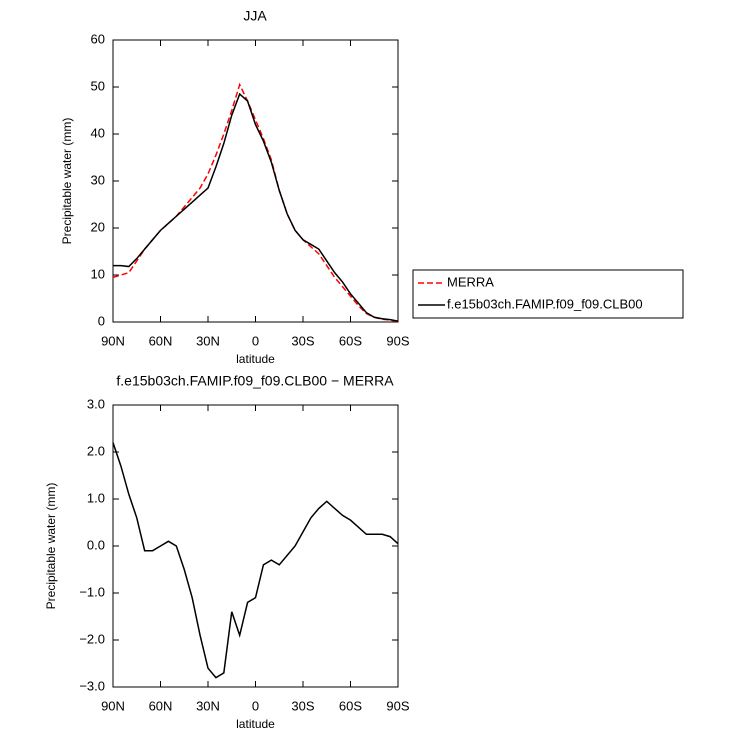 The image size is (730, 741). Describe the element at coordinates (92, 638) in the screenshot. I see `y-tick-label: −2.0` at that location.